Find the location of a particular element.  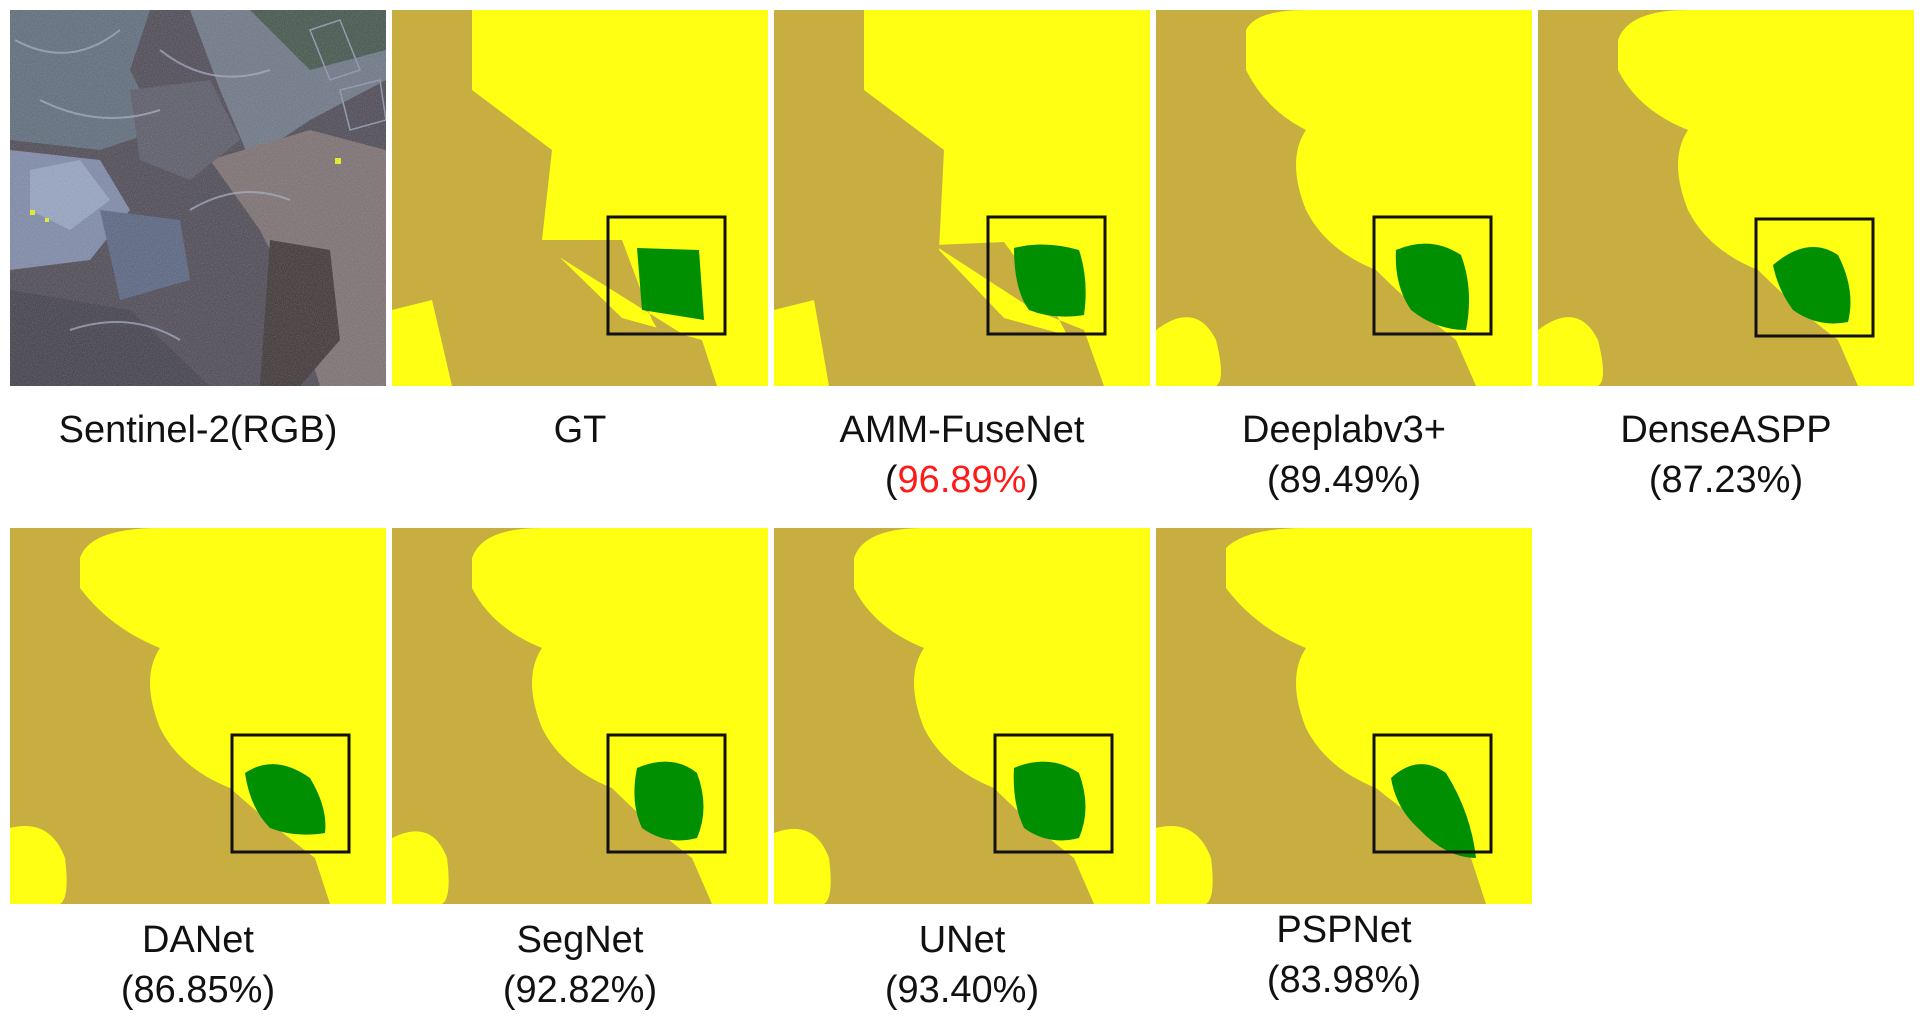

caption-pspnet: PSPNet (83.98%) is located at coordinates (1344, 955).